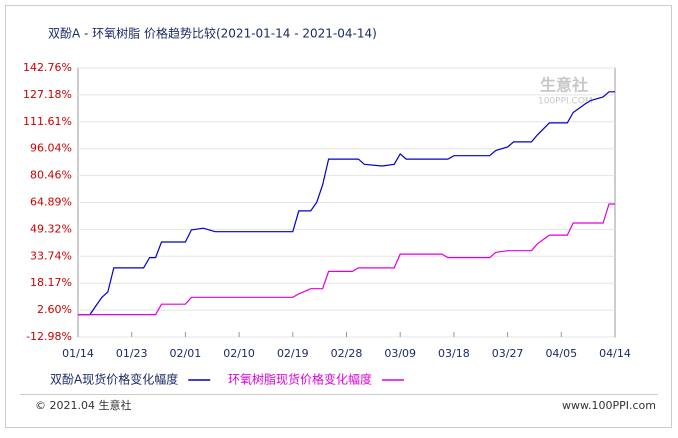  Describe the element at coordinates (609, 405) in the screenshot. I see `footer-right: www.100PPI.com` at that location.